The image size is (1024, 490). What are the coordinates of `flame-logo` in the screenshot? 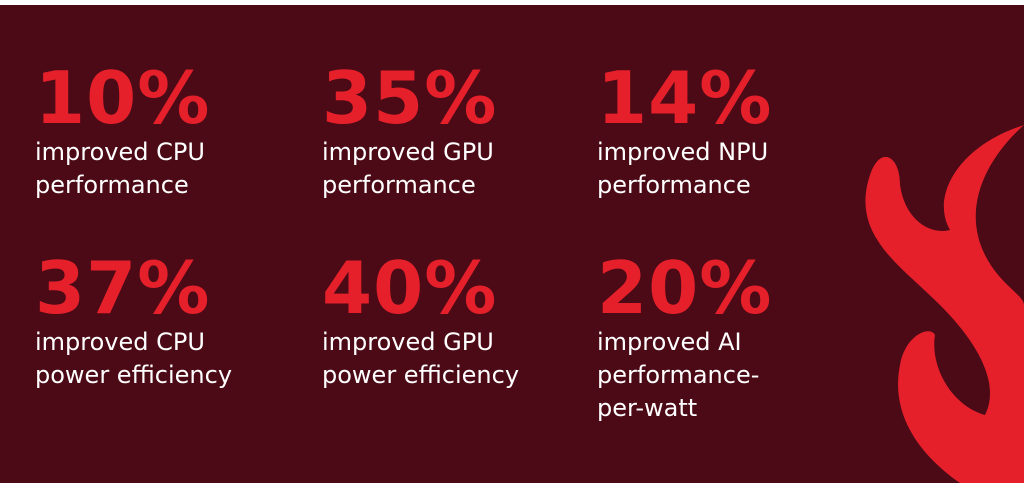 It's located at (944, 304).